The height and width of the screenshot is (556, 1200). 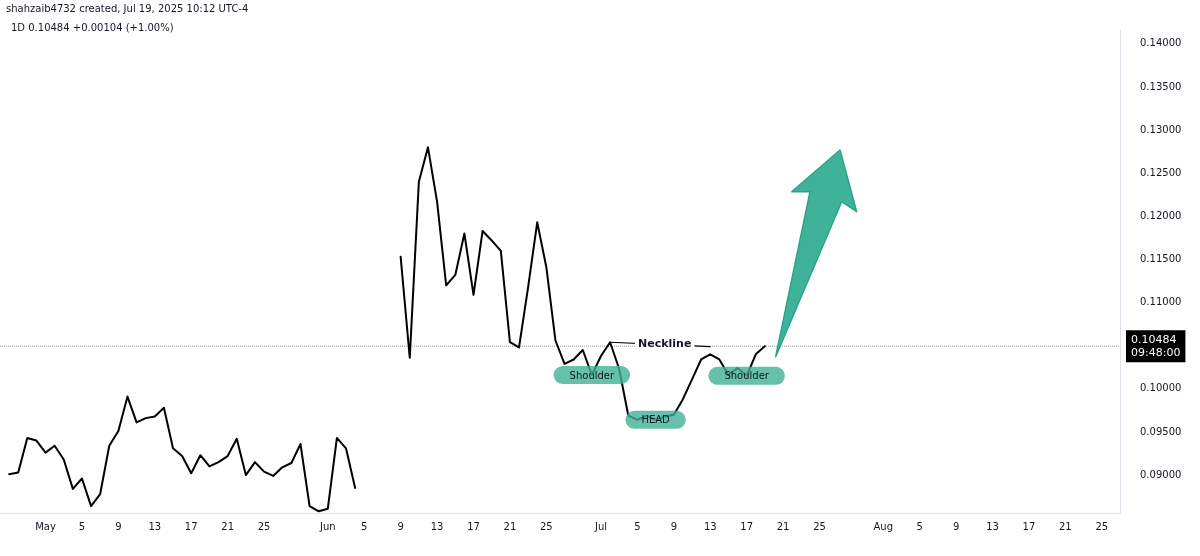 I want to click on text: 09:48:00, so click(x=1156, y=353).